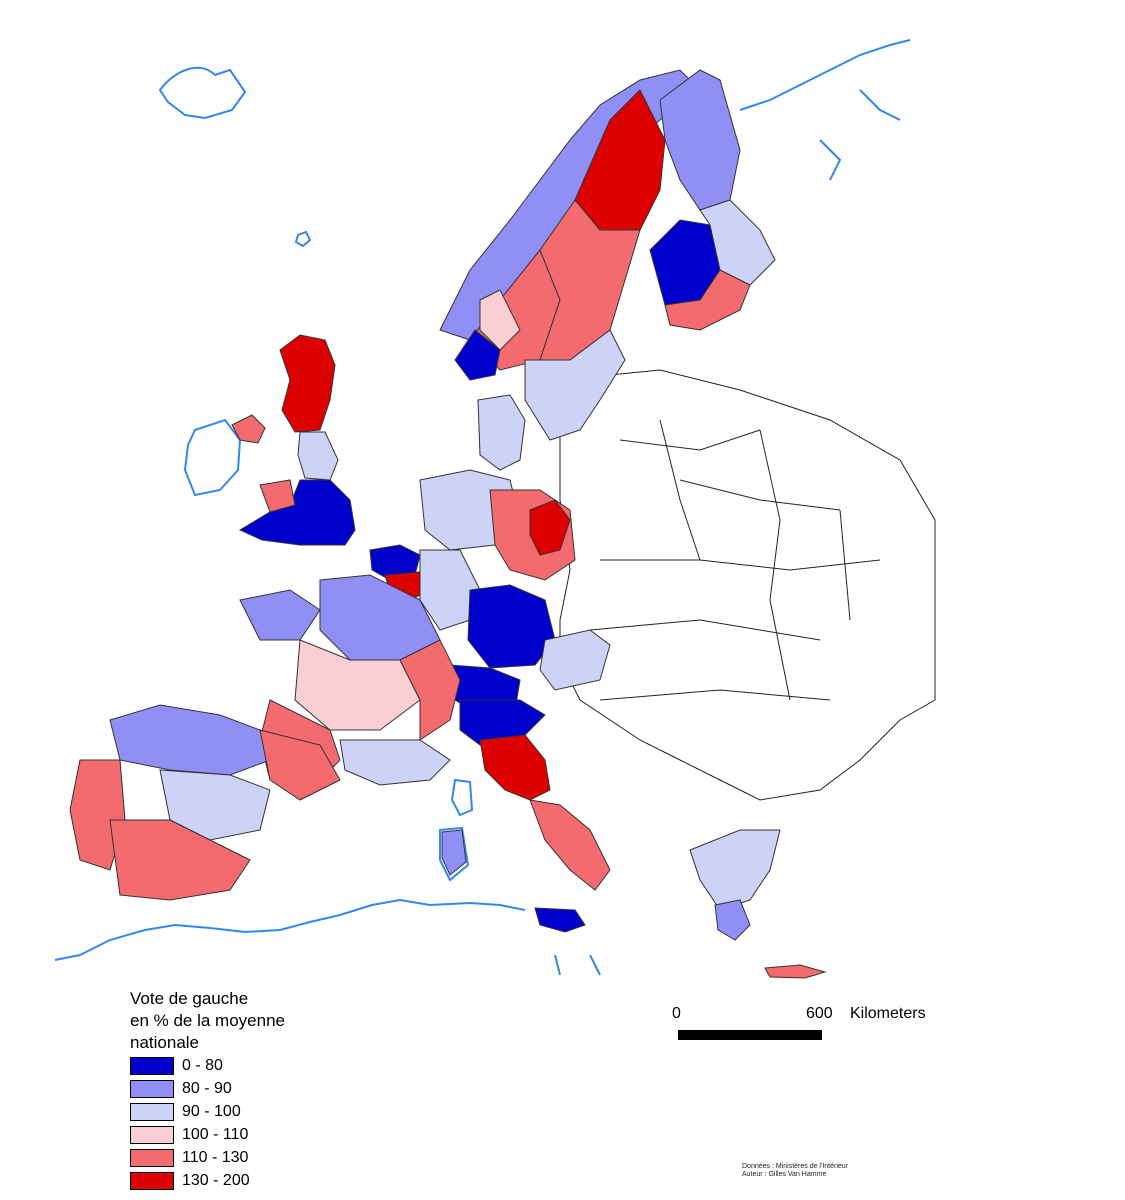 The width and height of the screenshot is (1125, 1200). What do you see at coordinates (515, 767) in the screenshot?
I see `region-italy-centre` at bounding box center [515, 767].